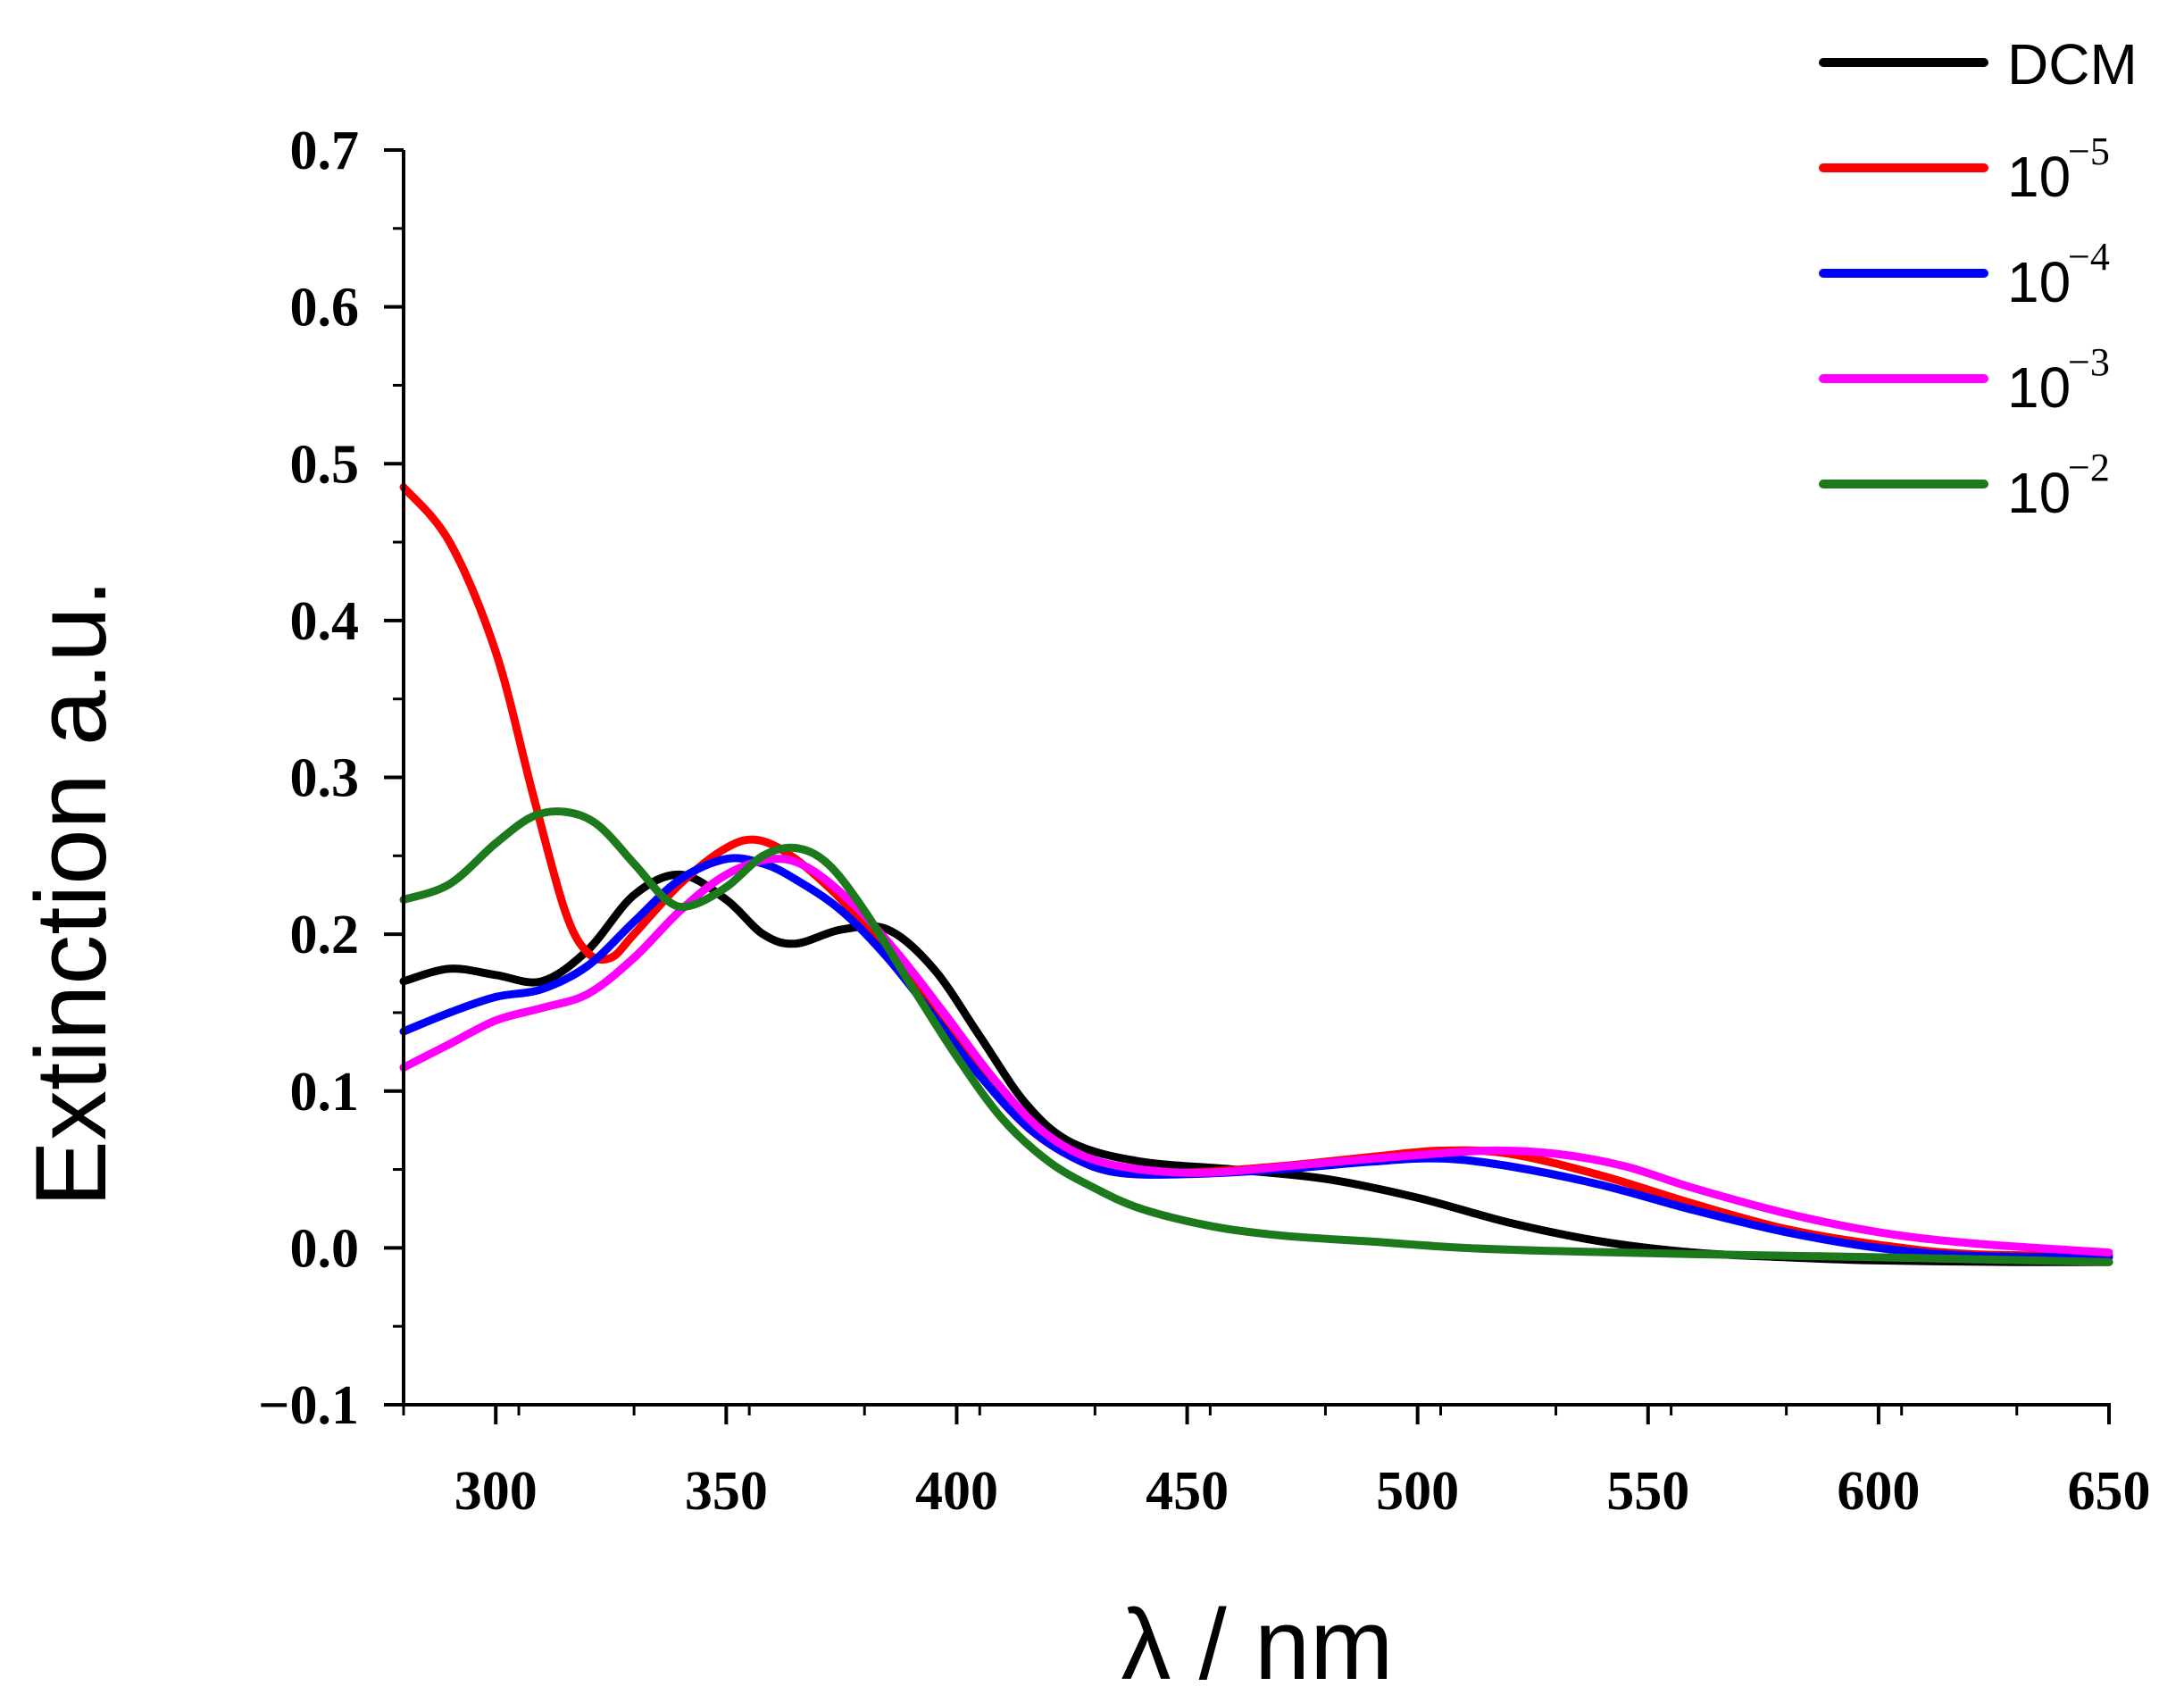 This screenshot has width=2184, height=1703. I want to click on legend-exponent-3: −3, so click(2089, 362).